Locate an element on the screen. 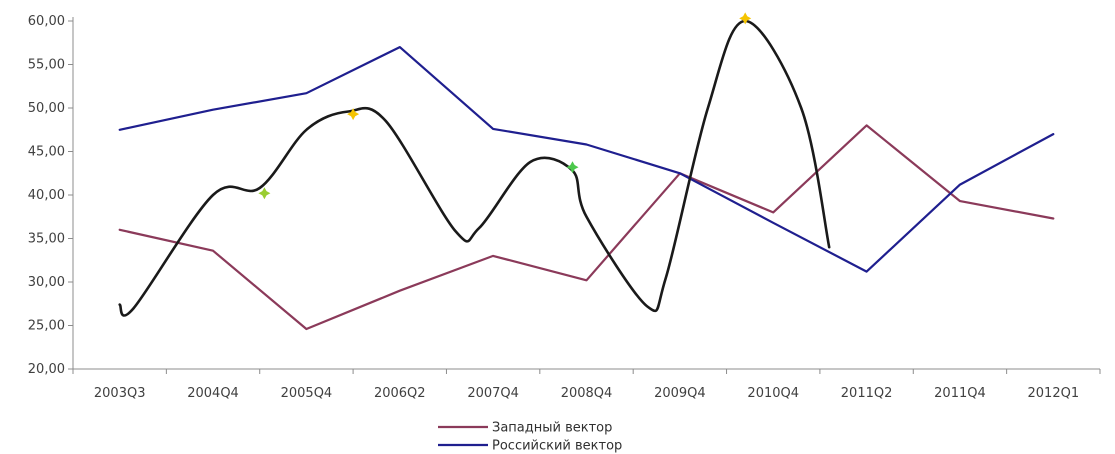  x-tick-label: 2008Q4 is located at coordinates (587, 393).